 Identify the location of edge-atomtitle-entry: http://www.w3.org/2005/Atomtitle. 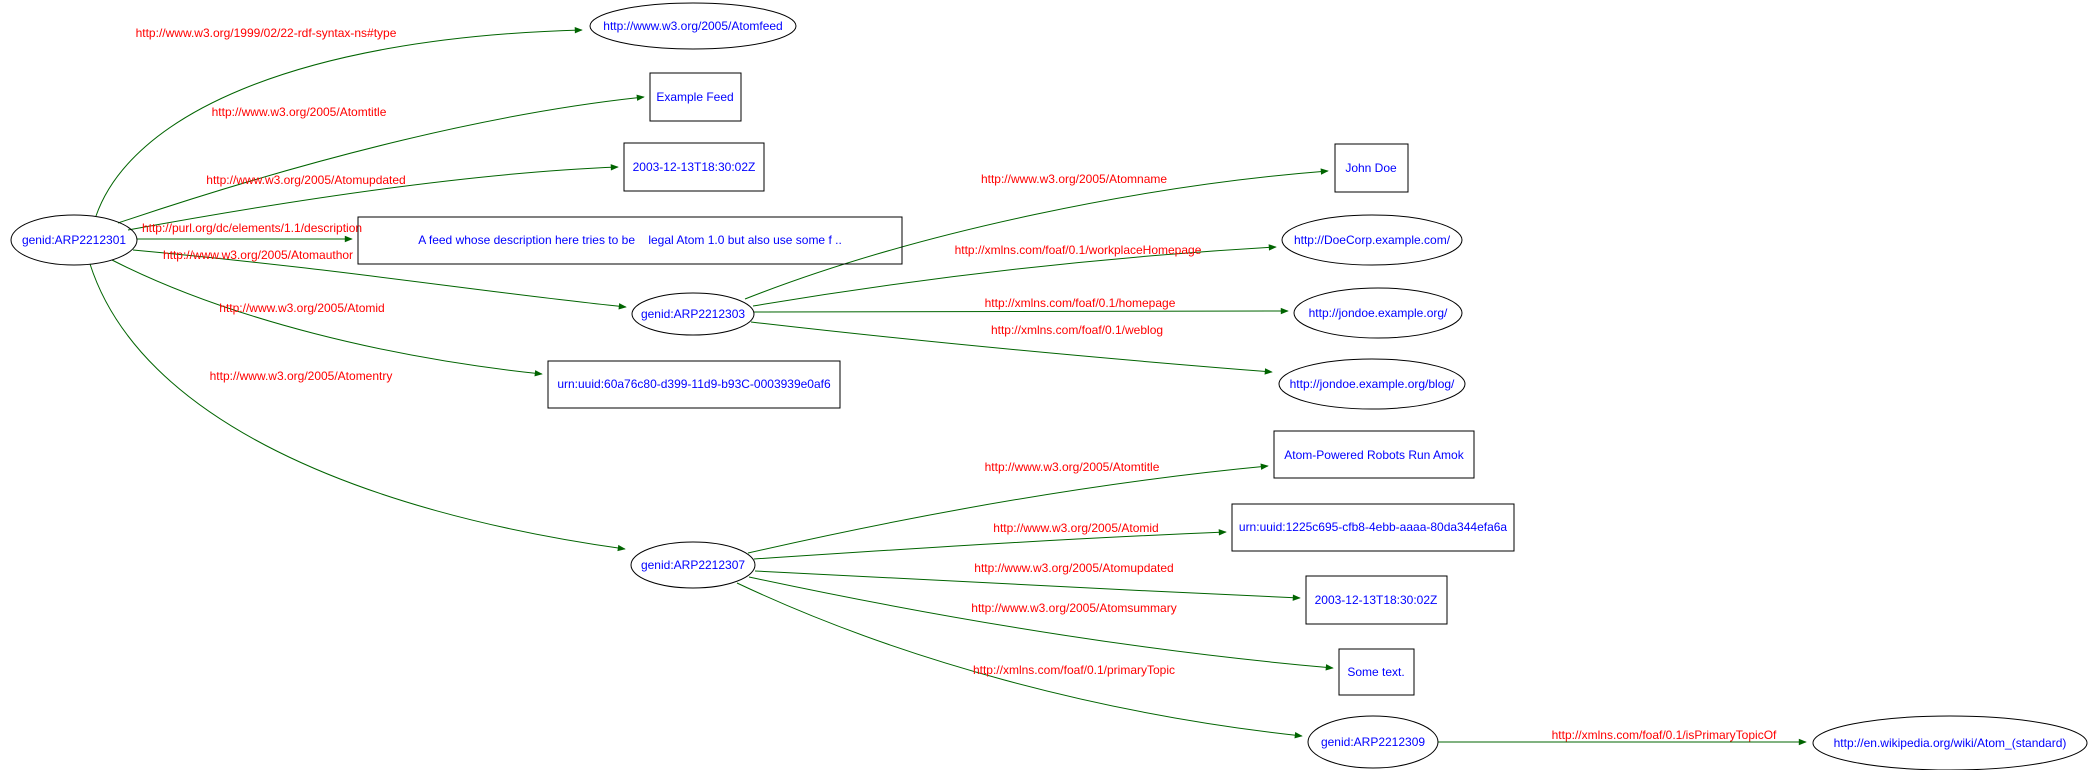
(1008, 507).